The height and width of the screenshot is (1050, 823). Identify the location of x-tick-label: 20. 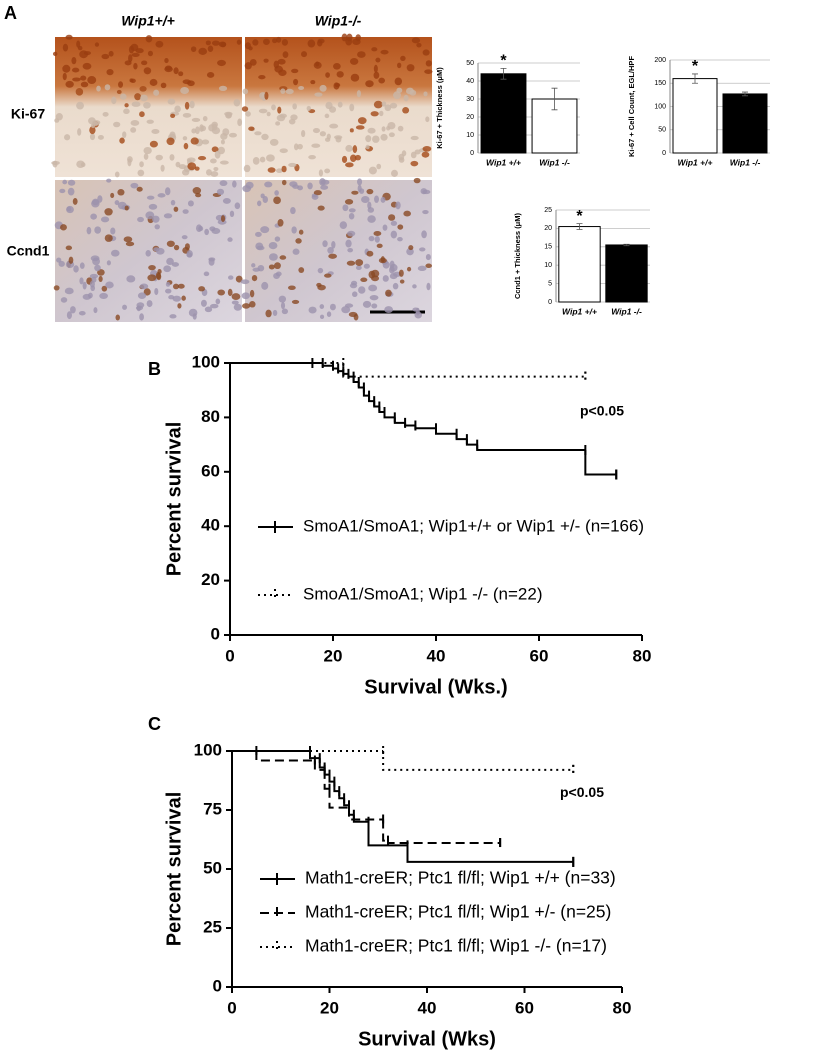
(333, 655).